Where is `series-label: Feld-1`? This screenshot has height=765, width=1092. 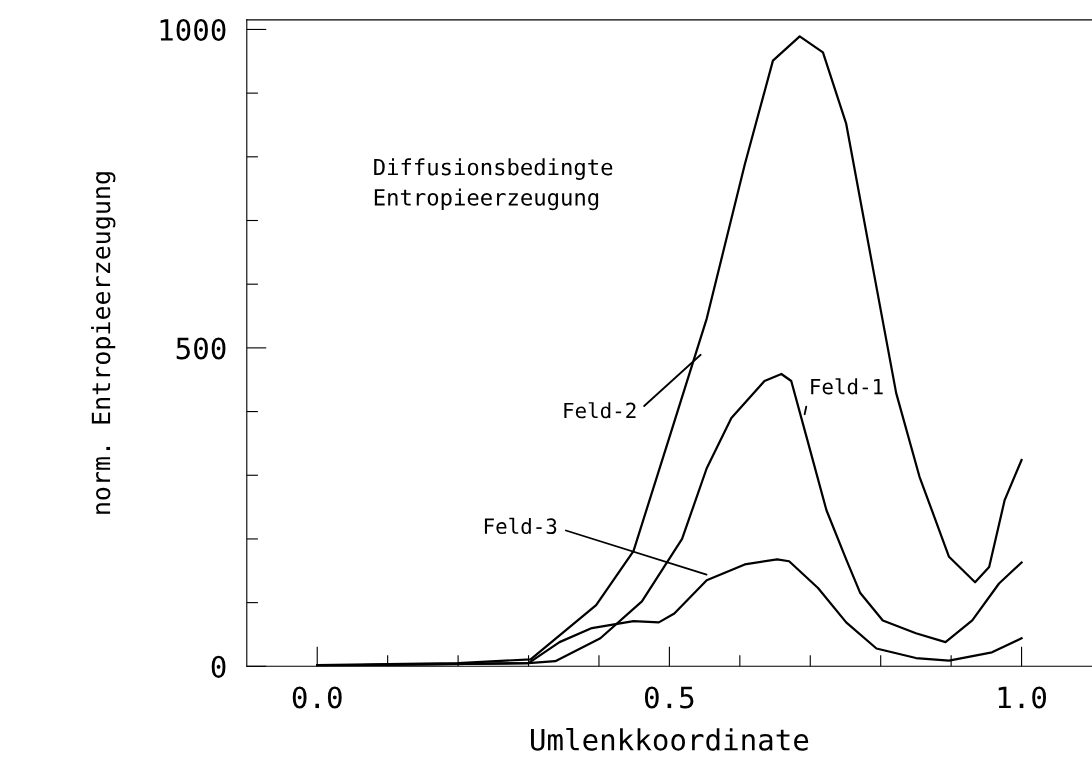
series-label: Feld-1 is located at coordinates (847, 386).